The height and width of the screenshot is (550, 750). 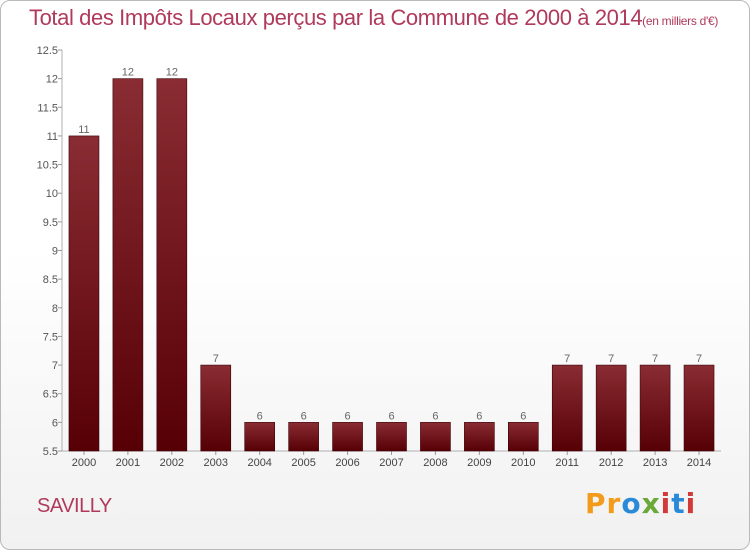 What do you see at coordinates (172, 265) in the screenshot?
I see `bar-2002` at bounding box center [172, 265].